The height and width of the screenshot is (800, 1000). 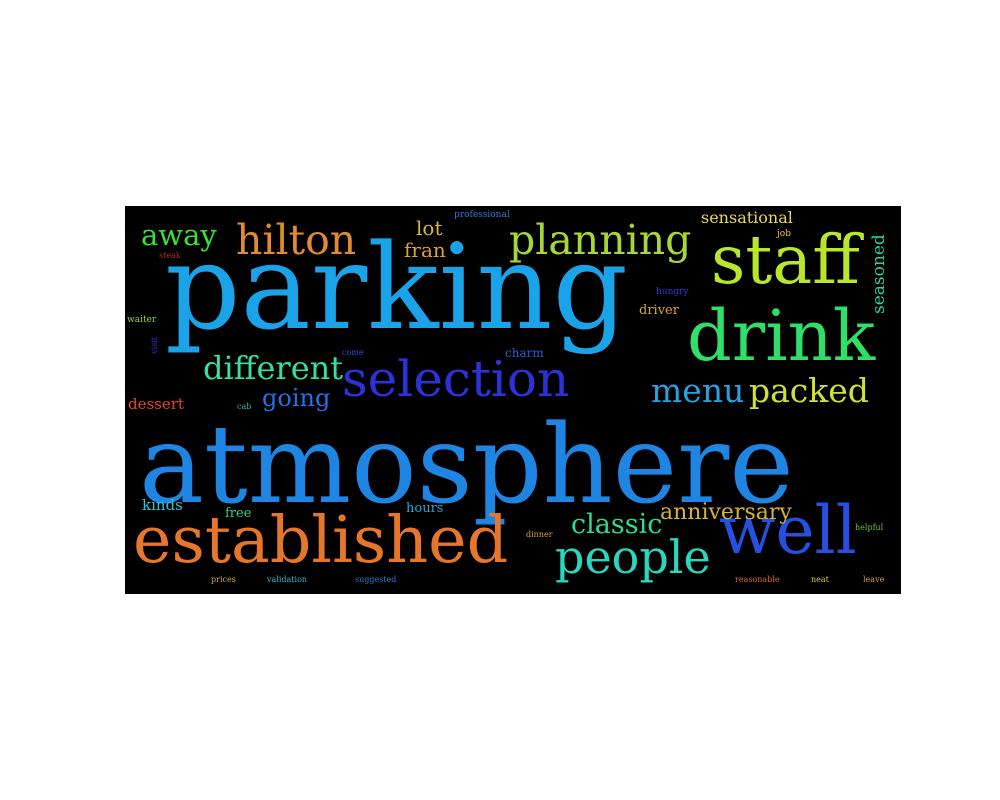 I want to click on word-reasonable: reasonable, so click(x=757, y=579).